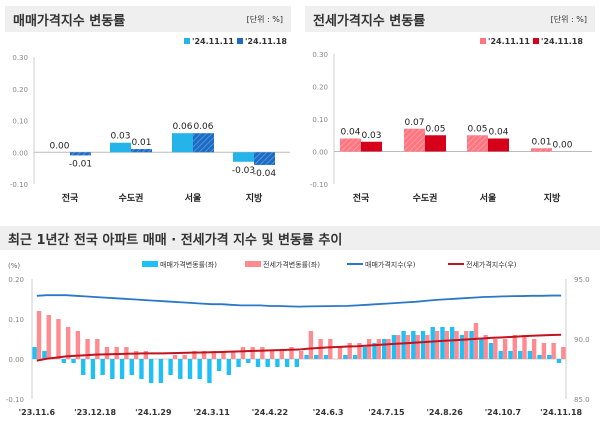 The image size is (600, 437). I want to click on sale-category-label: 수도권, so click(131, 198).